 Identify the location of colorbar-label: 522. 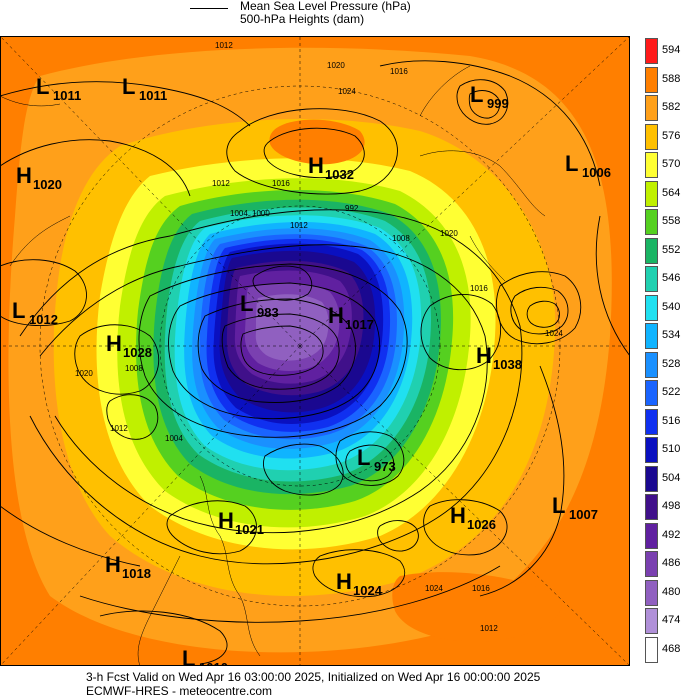
(671, 392).